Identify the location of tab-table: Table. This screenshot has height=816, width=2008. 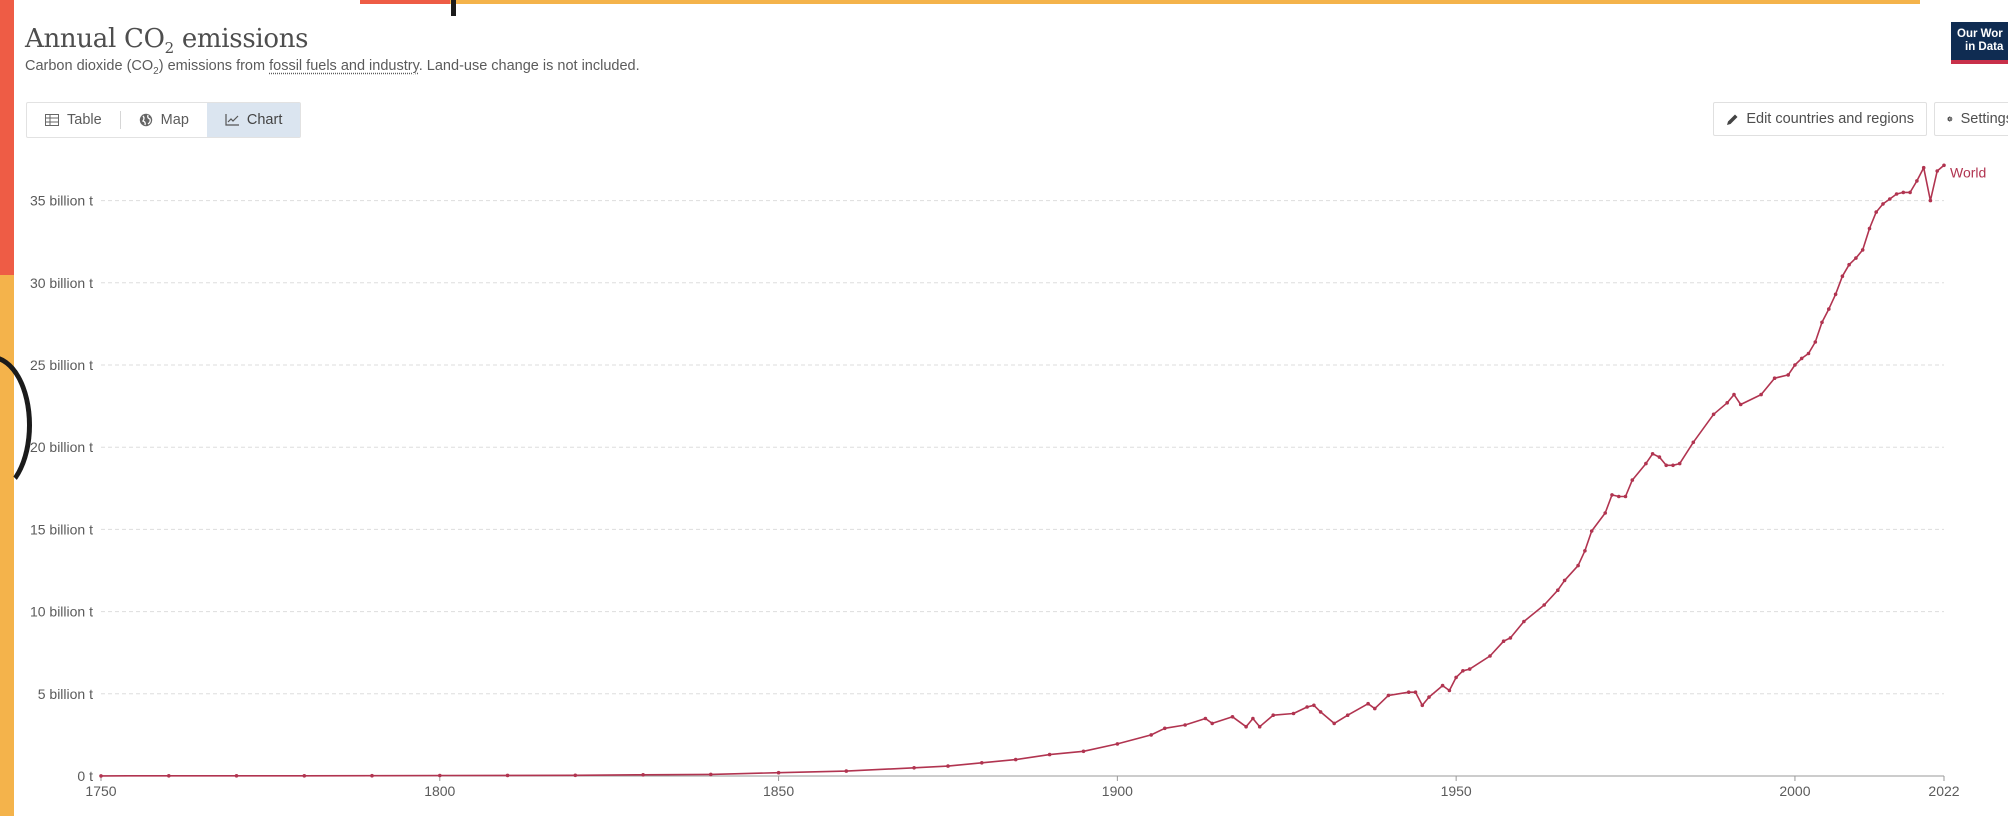
(73, 120).